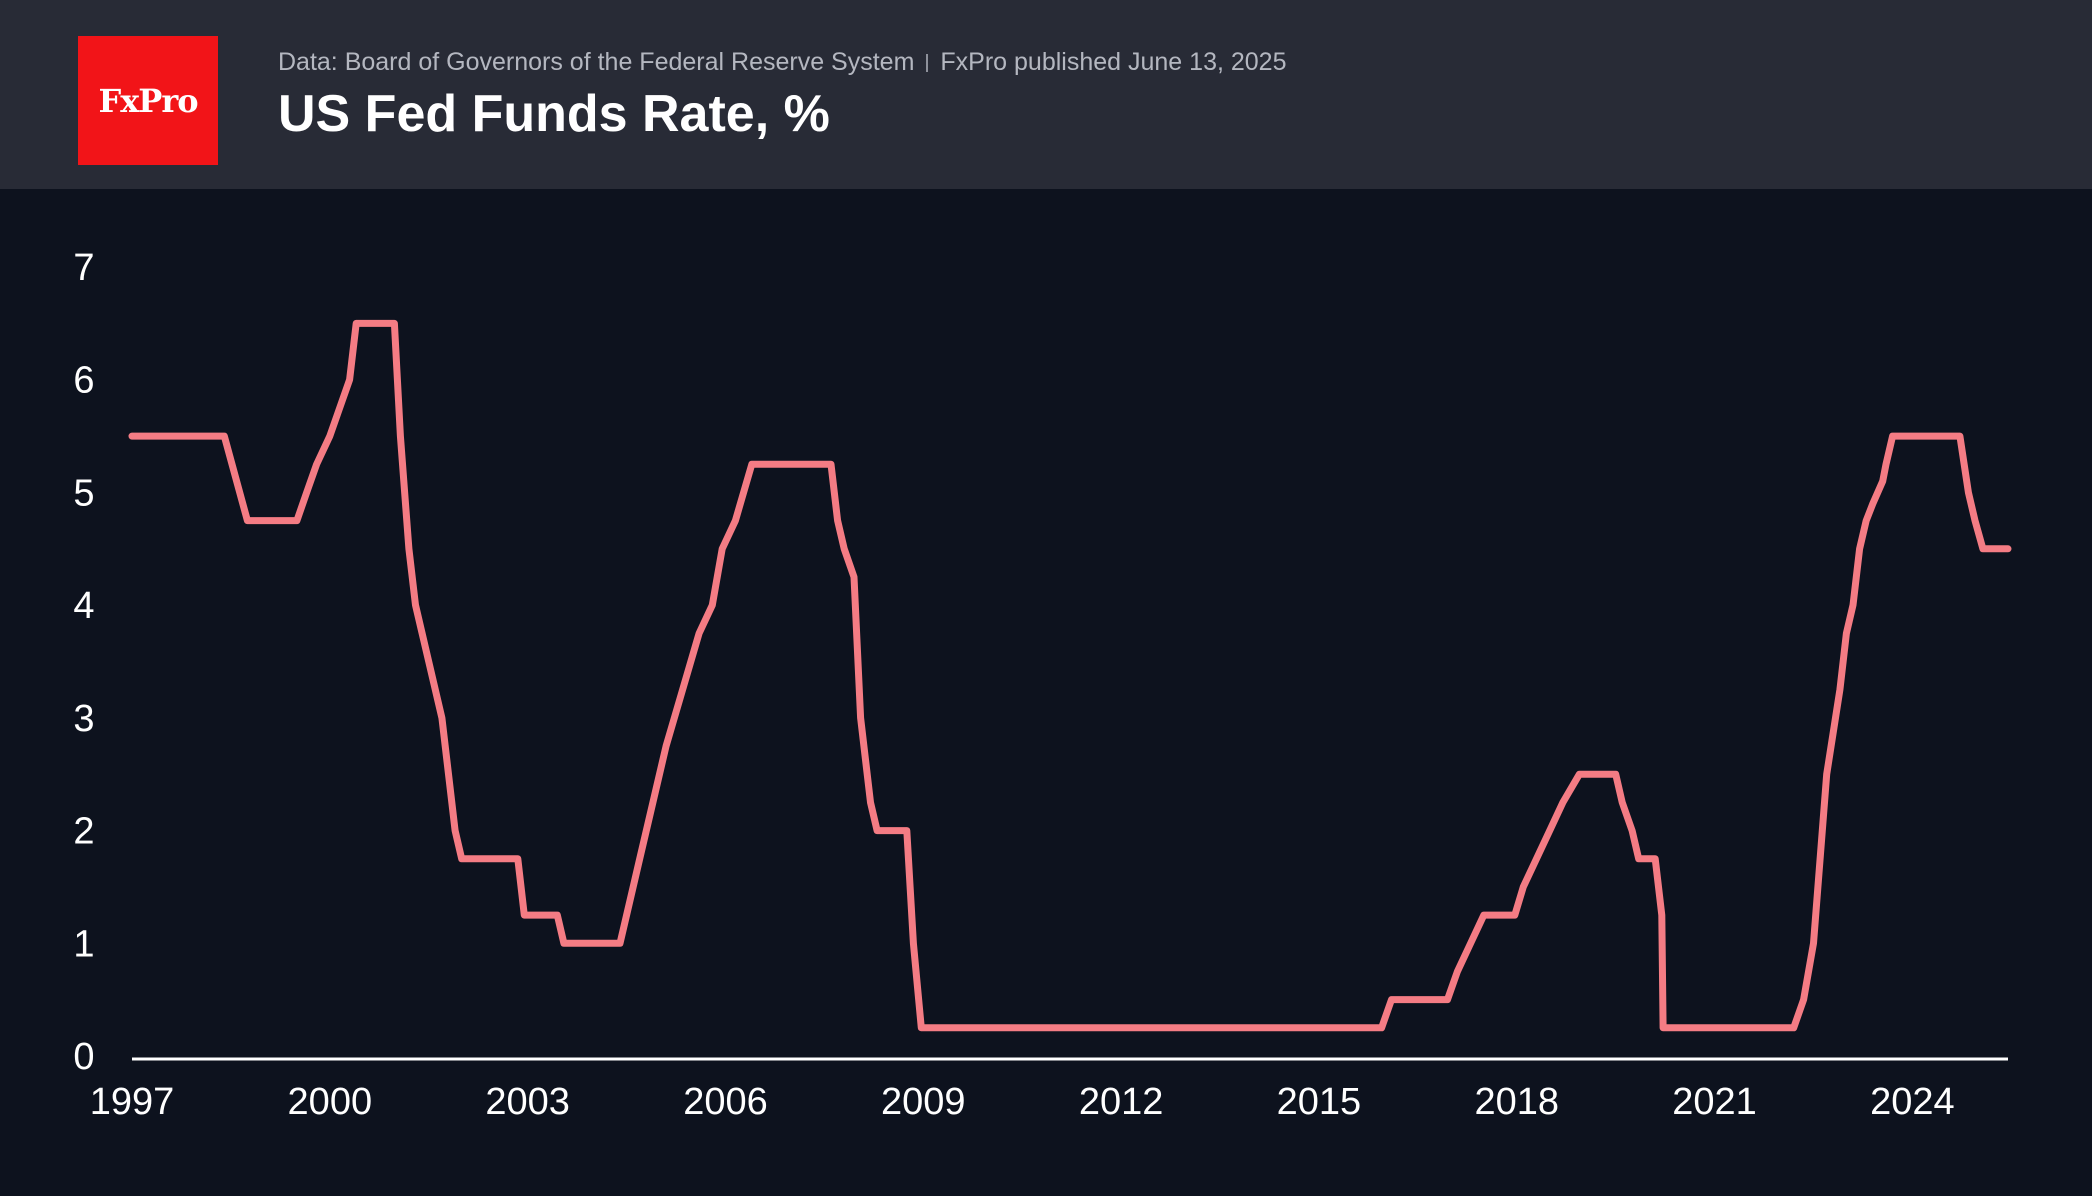 This screenshot has width=2092, height=1196. What do you see at coordinates (83, 381) in the screenshot?
I see `y-tick-label: 6` at bounding box center [83, 381].